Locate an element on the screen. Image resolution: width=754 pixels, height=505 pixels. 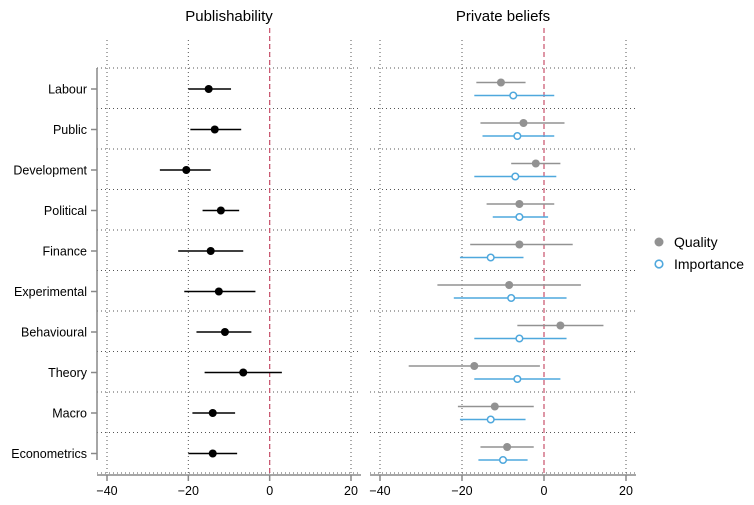
x-tick-label-1-2: 0 is located at coordinates (544, 491).